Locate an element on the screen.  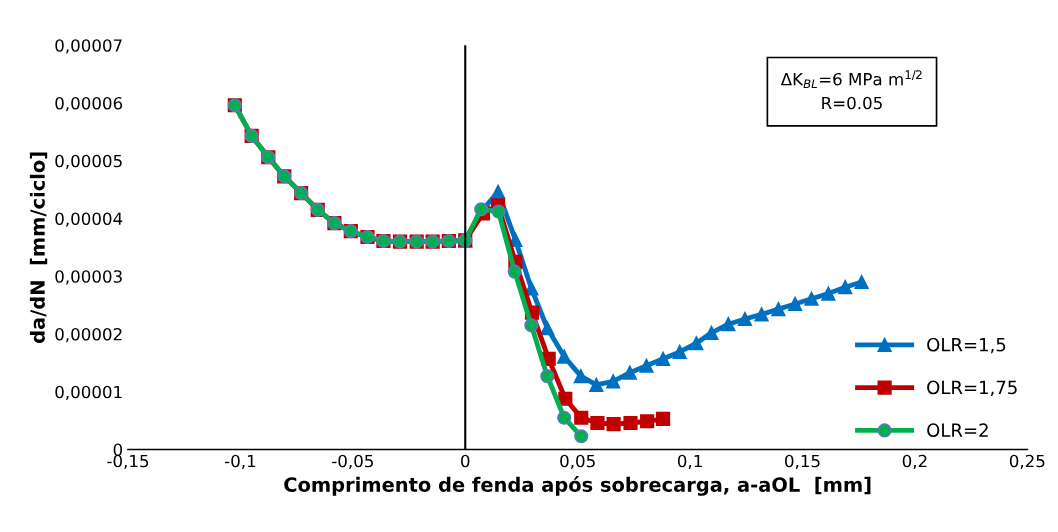
legend-label: OLR=1,75 is located at coordinates (972, 388).